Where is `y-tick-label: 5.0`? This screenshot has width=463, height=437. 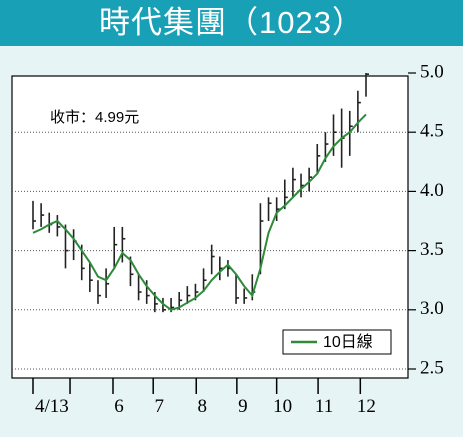
y-tick-label: 5.0 is located at coordinates (432, 71).